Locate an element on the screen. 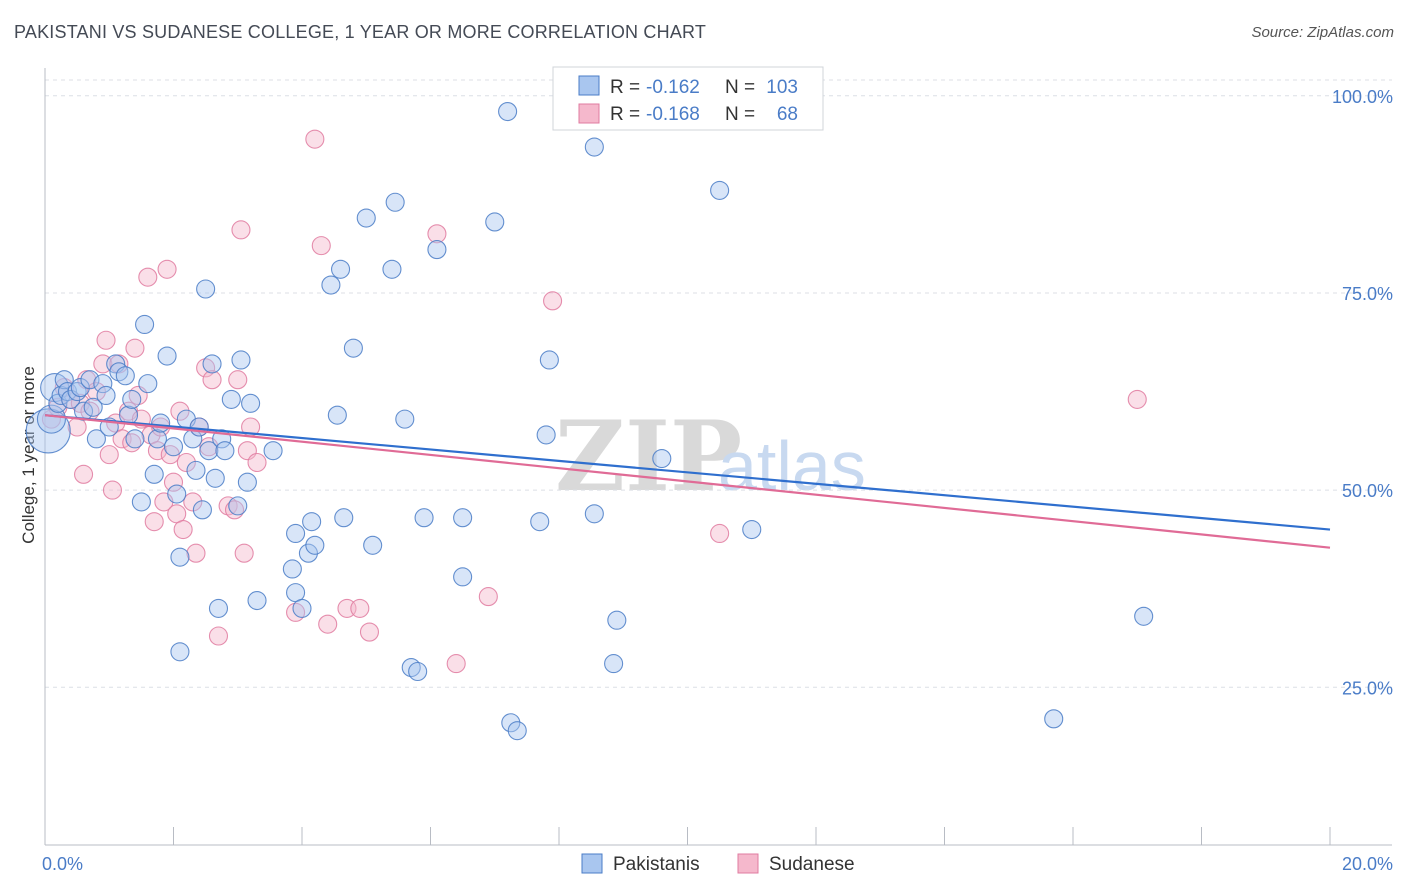  source-attribution: Source: ZipAtlas.com is located at coordinates (1322, 32).